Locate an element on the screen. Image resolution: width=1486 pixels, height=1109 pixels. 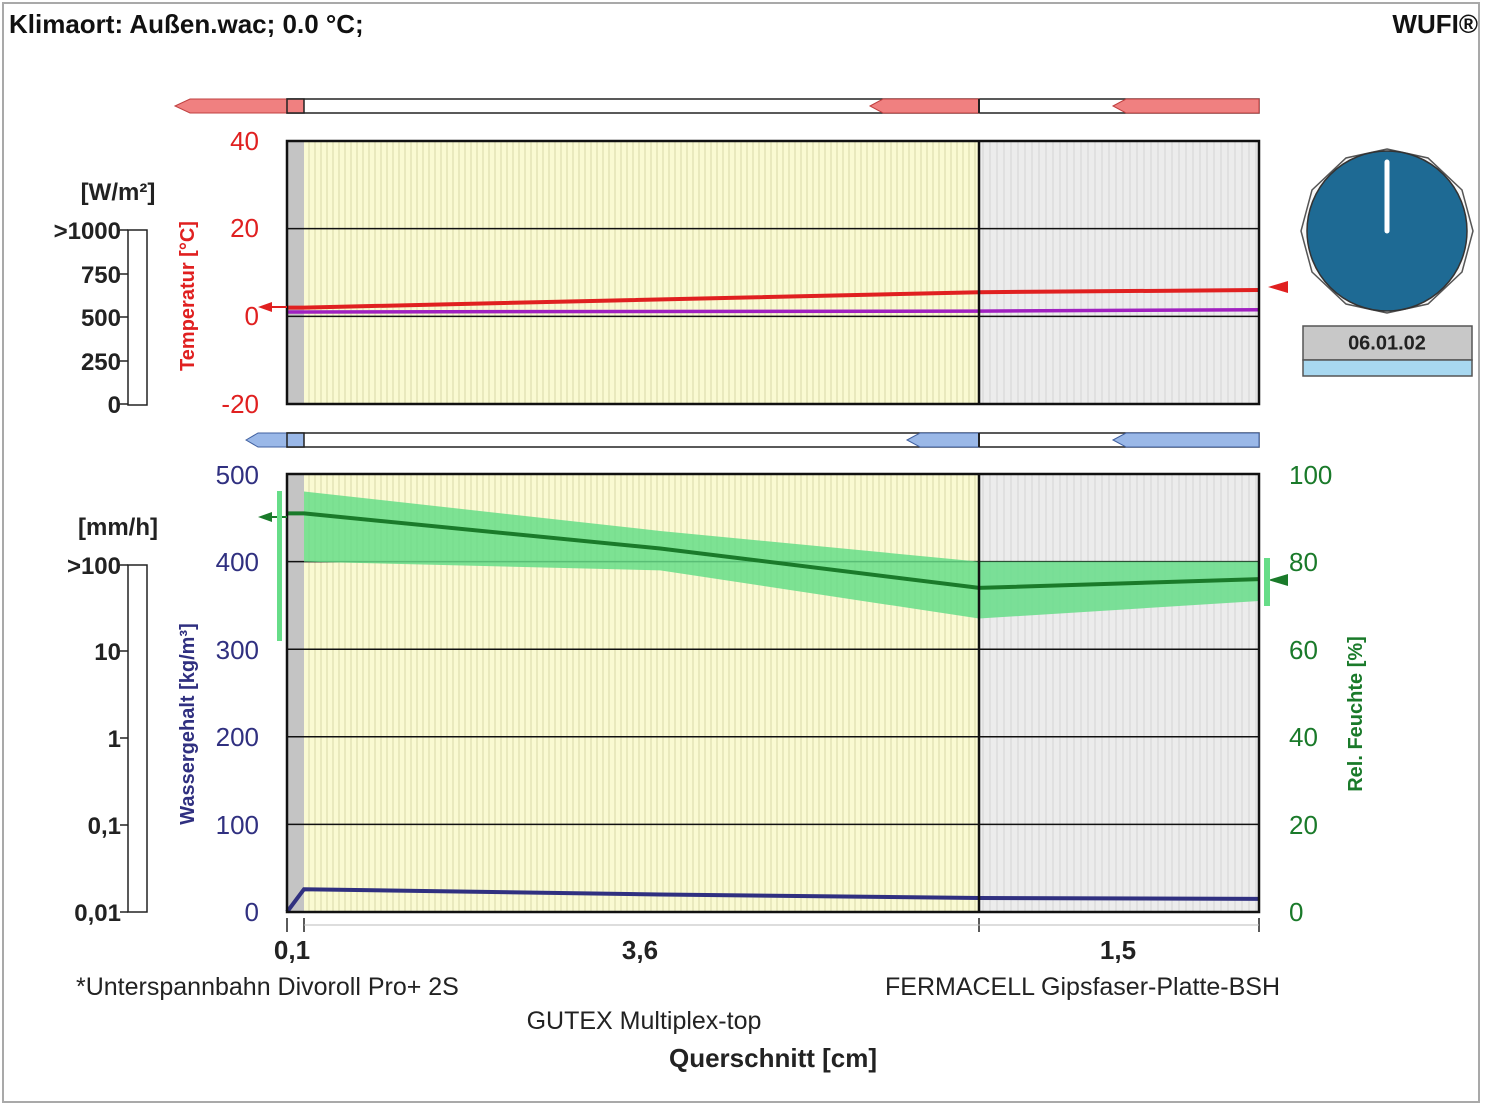
rain-tick: >100 is located at coordinates (94, 566).